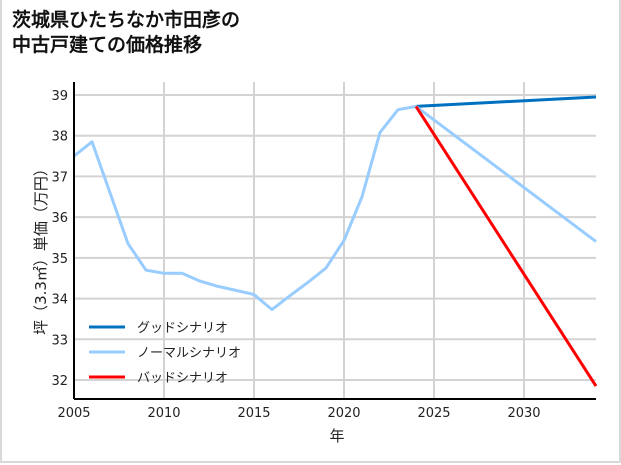  I want to click on y-tick-label: 32, so click(59, 381).